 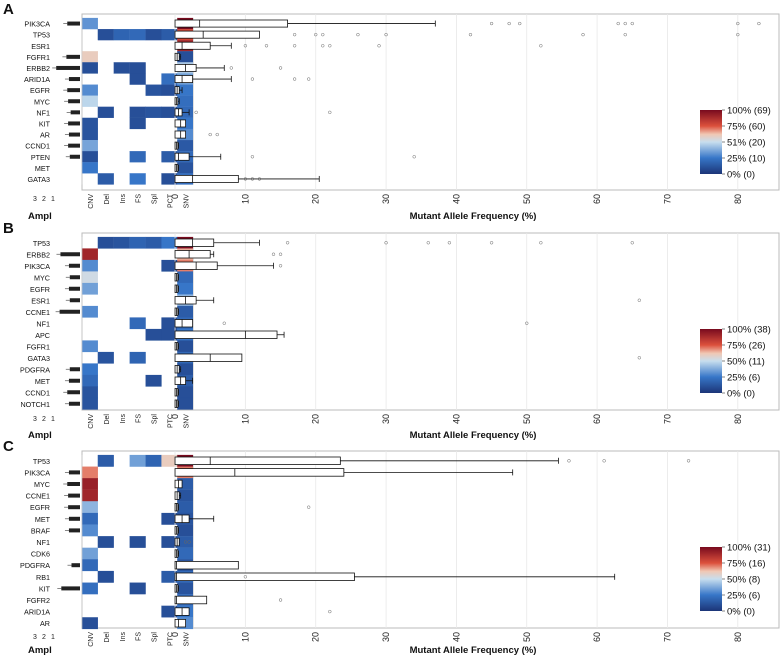 I want to click on gene-label: NOTCH1, so click(x=35, y=404).